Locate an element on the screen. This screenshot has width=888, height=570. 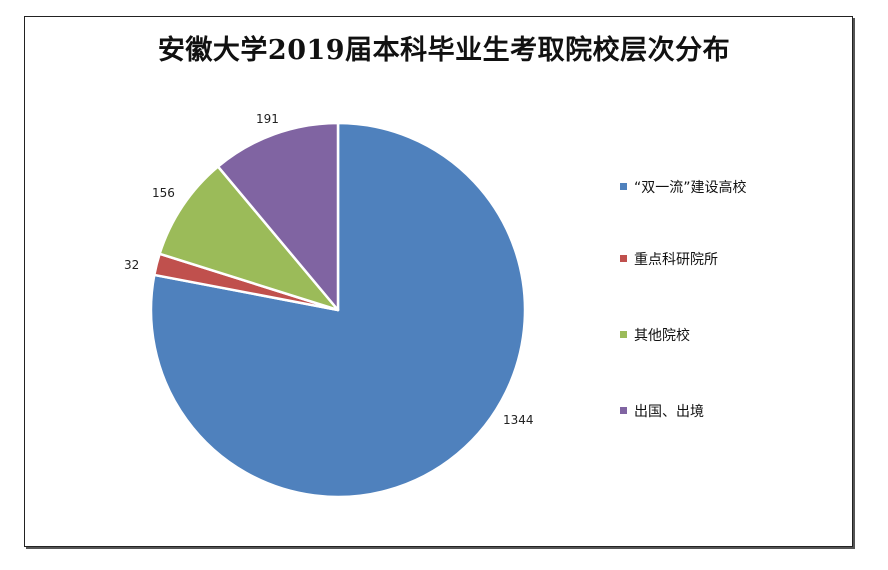
legend-item-other-institutions: 其他院校 is located at coordinates (655, 335).